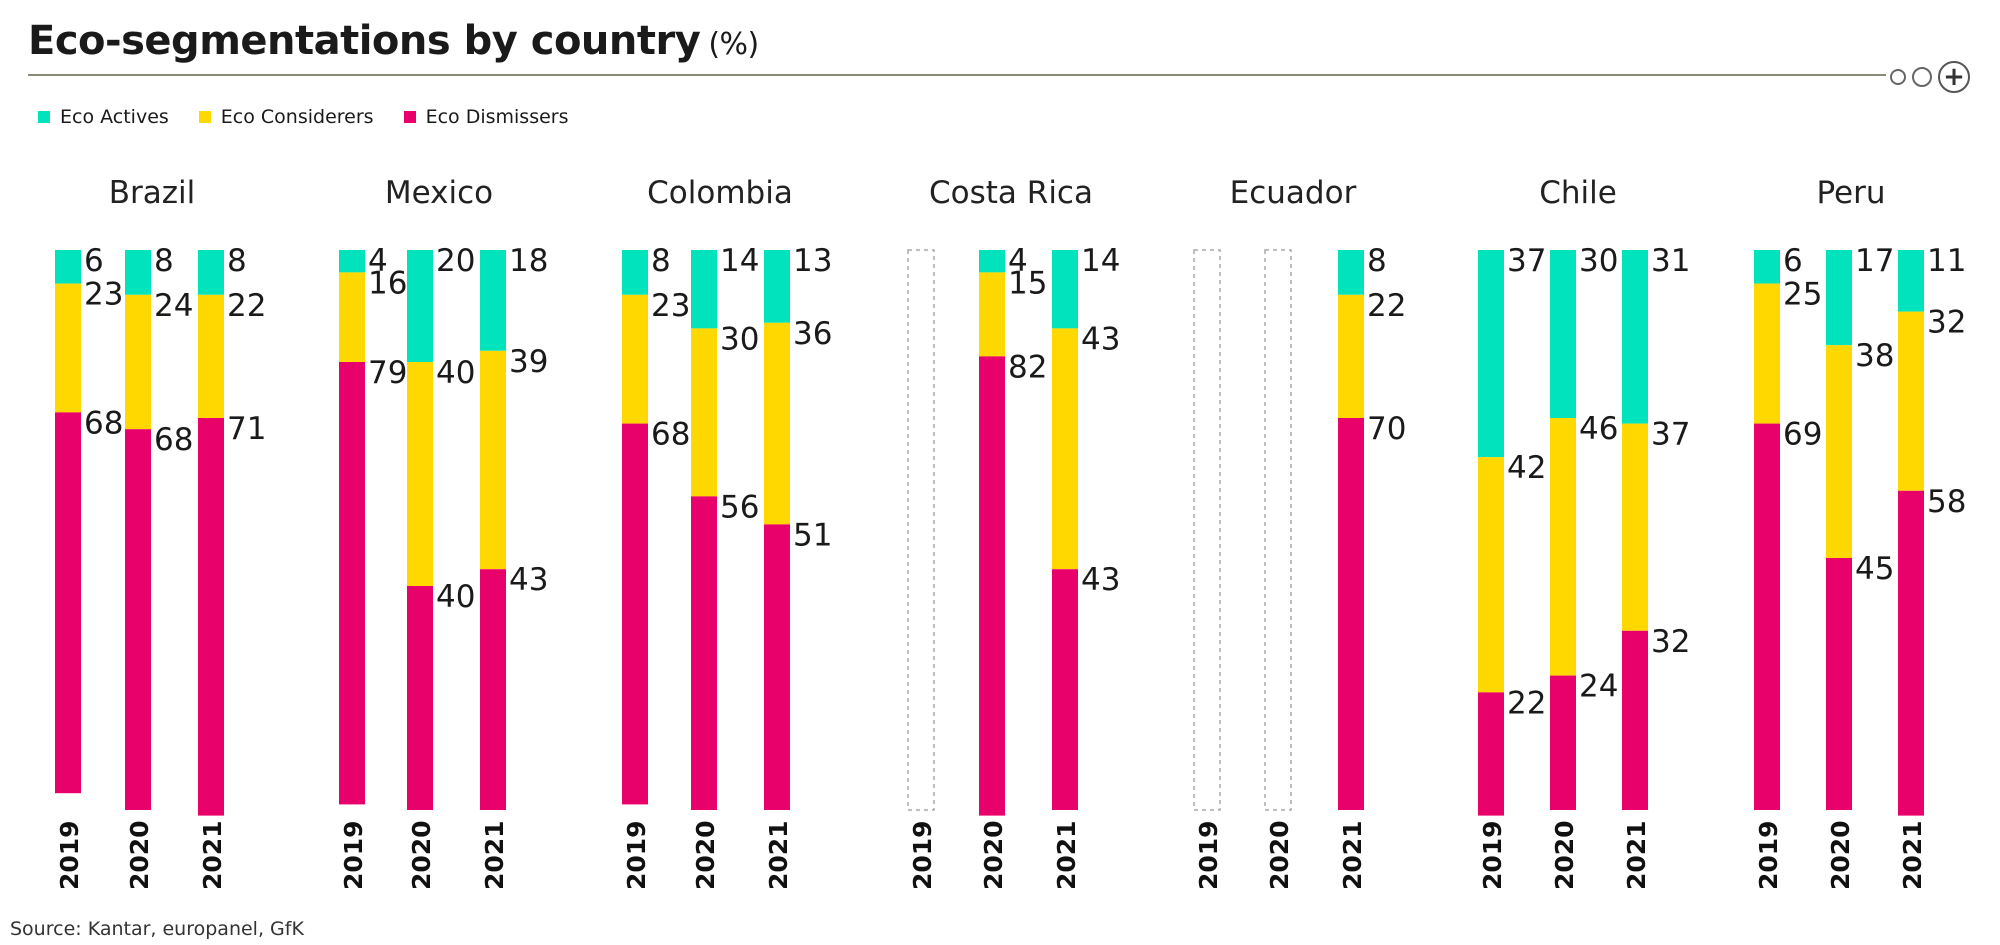  I want to click on value-label-costa-rica-2021-dismissers: 43, so click(1100, 580).